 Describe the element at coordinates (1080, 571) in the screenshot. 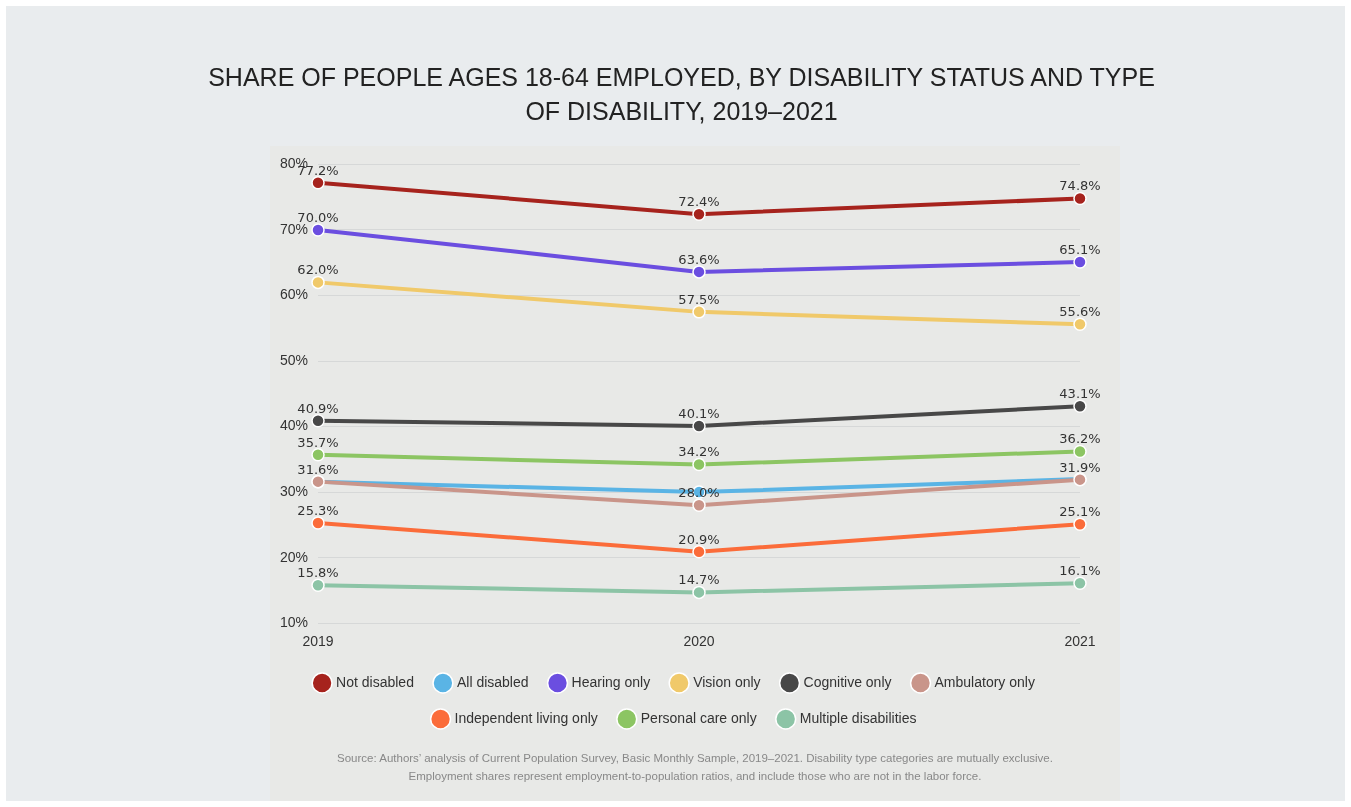

I see `data-label: 16.1%` at that location.